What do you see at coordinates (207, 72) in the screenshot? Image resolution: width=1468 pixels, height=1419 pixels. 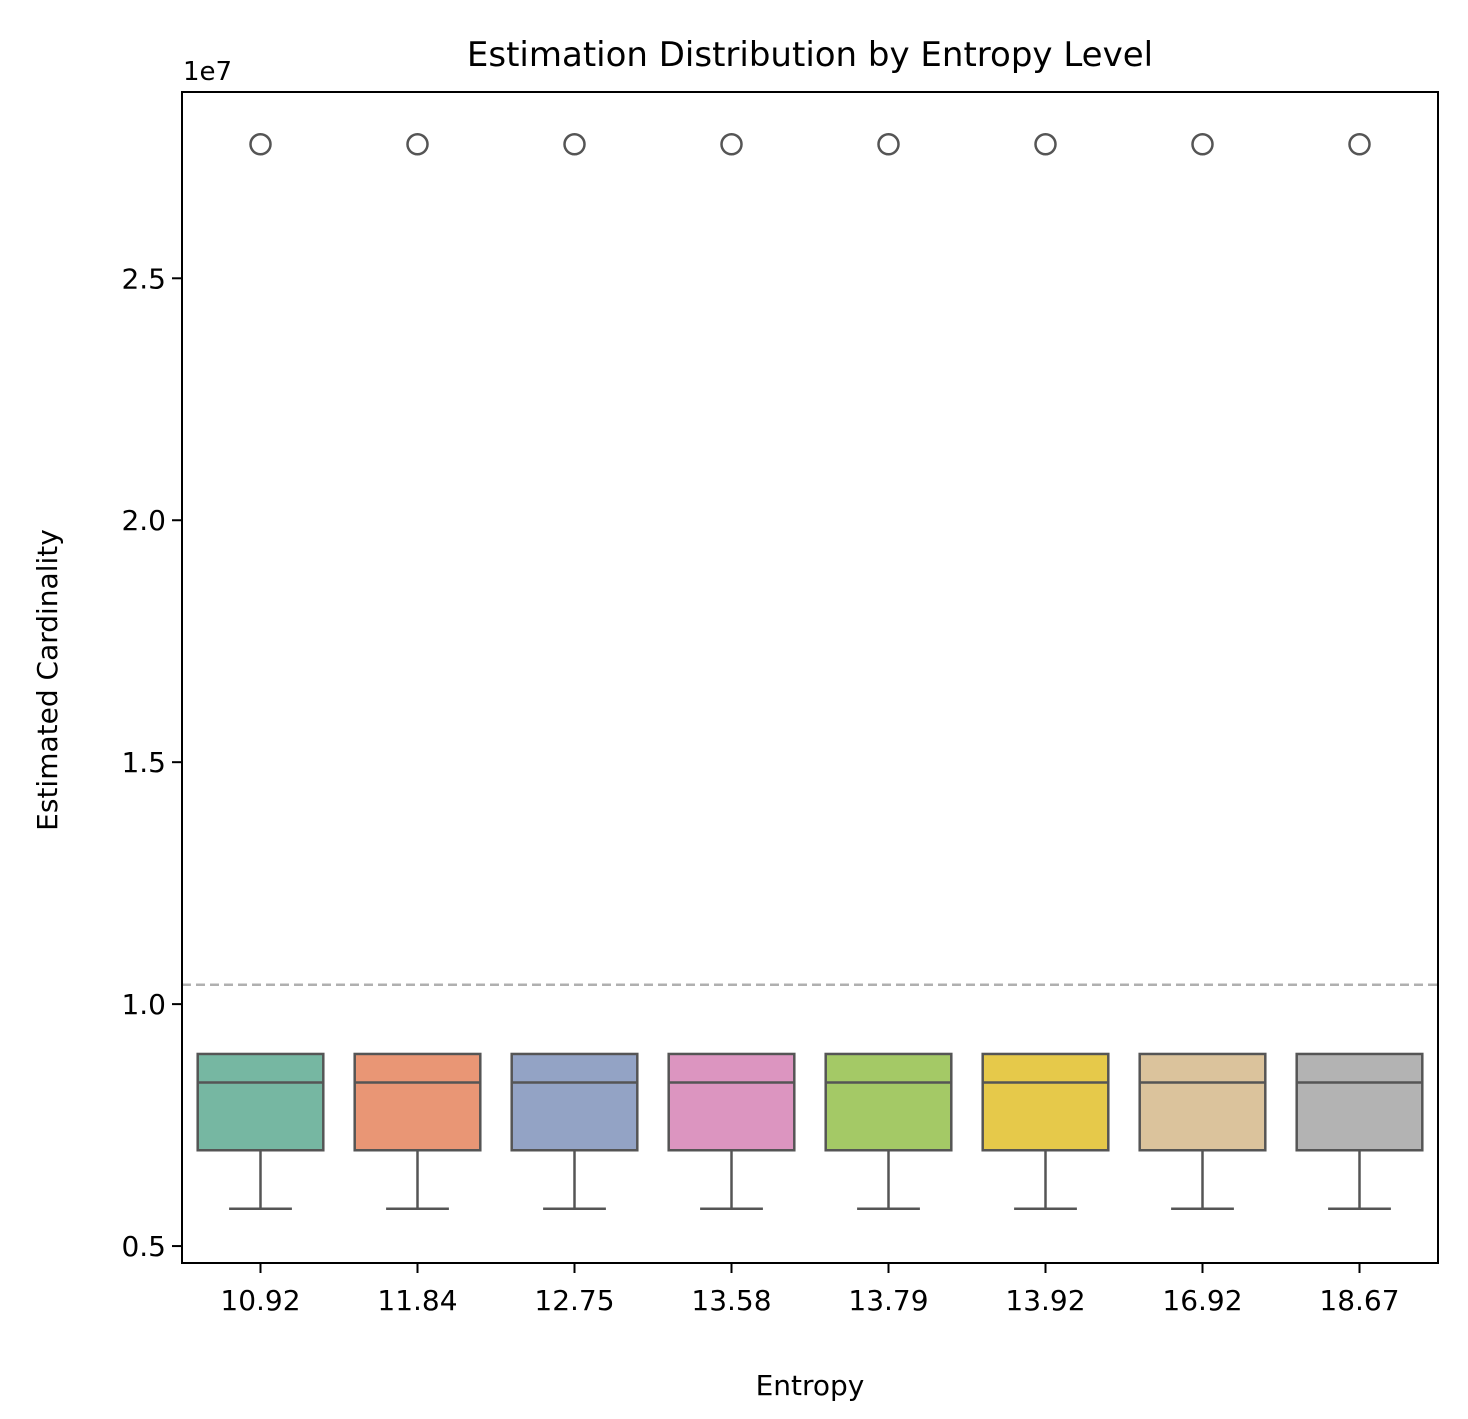 I see `y-axis-scale-label: 1e7` at bounding box center [207, 72].